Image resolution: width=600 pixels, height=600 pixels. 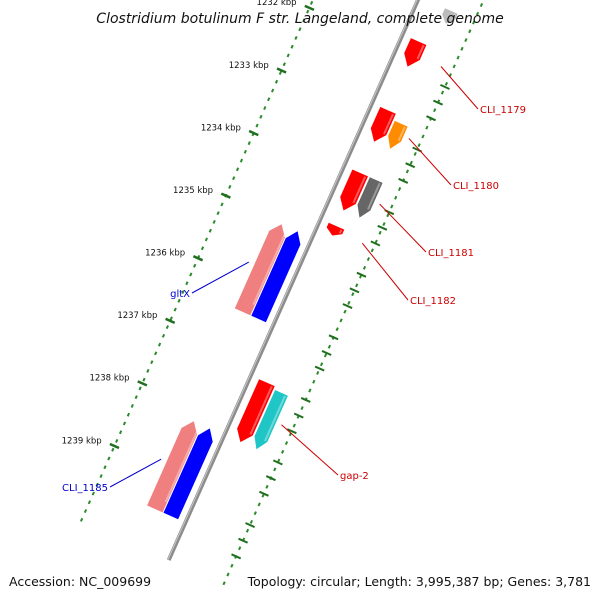 I want to click on gene-cli_1179-shine, so click(x=420, y=52).